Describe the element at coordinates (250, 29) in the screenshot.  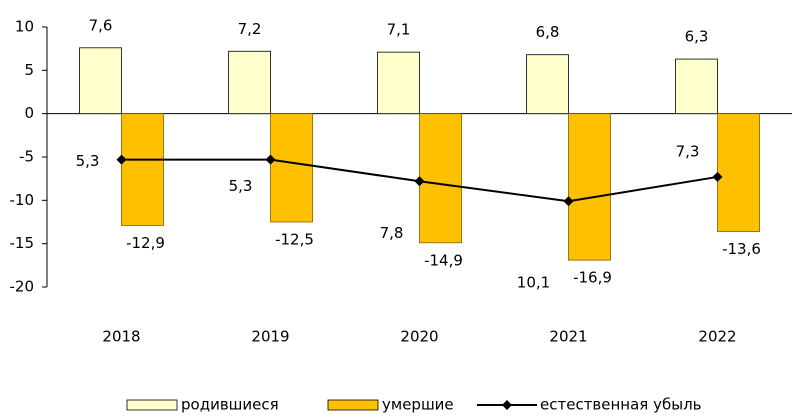
I see `data-label: 7,2` at that location.